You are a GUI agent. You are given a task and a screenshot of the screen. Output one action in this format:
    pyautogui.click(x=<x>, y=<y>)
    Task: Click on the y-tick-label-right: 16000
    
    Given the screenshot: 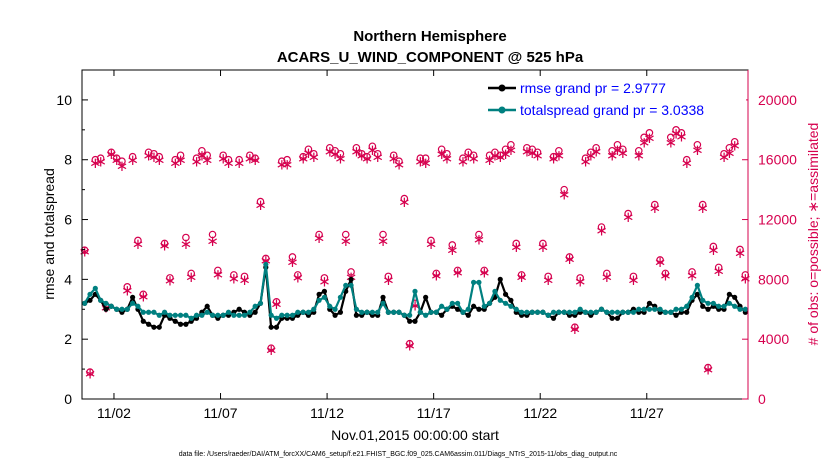 What is the action you would take?
    pyautogui.click(x=777, y=160)
    